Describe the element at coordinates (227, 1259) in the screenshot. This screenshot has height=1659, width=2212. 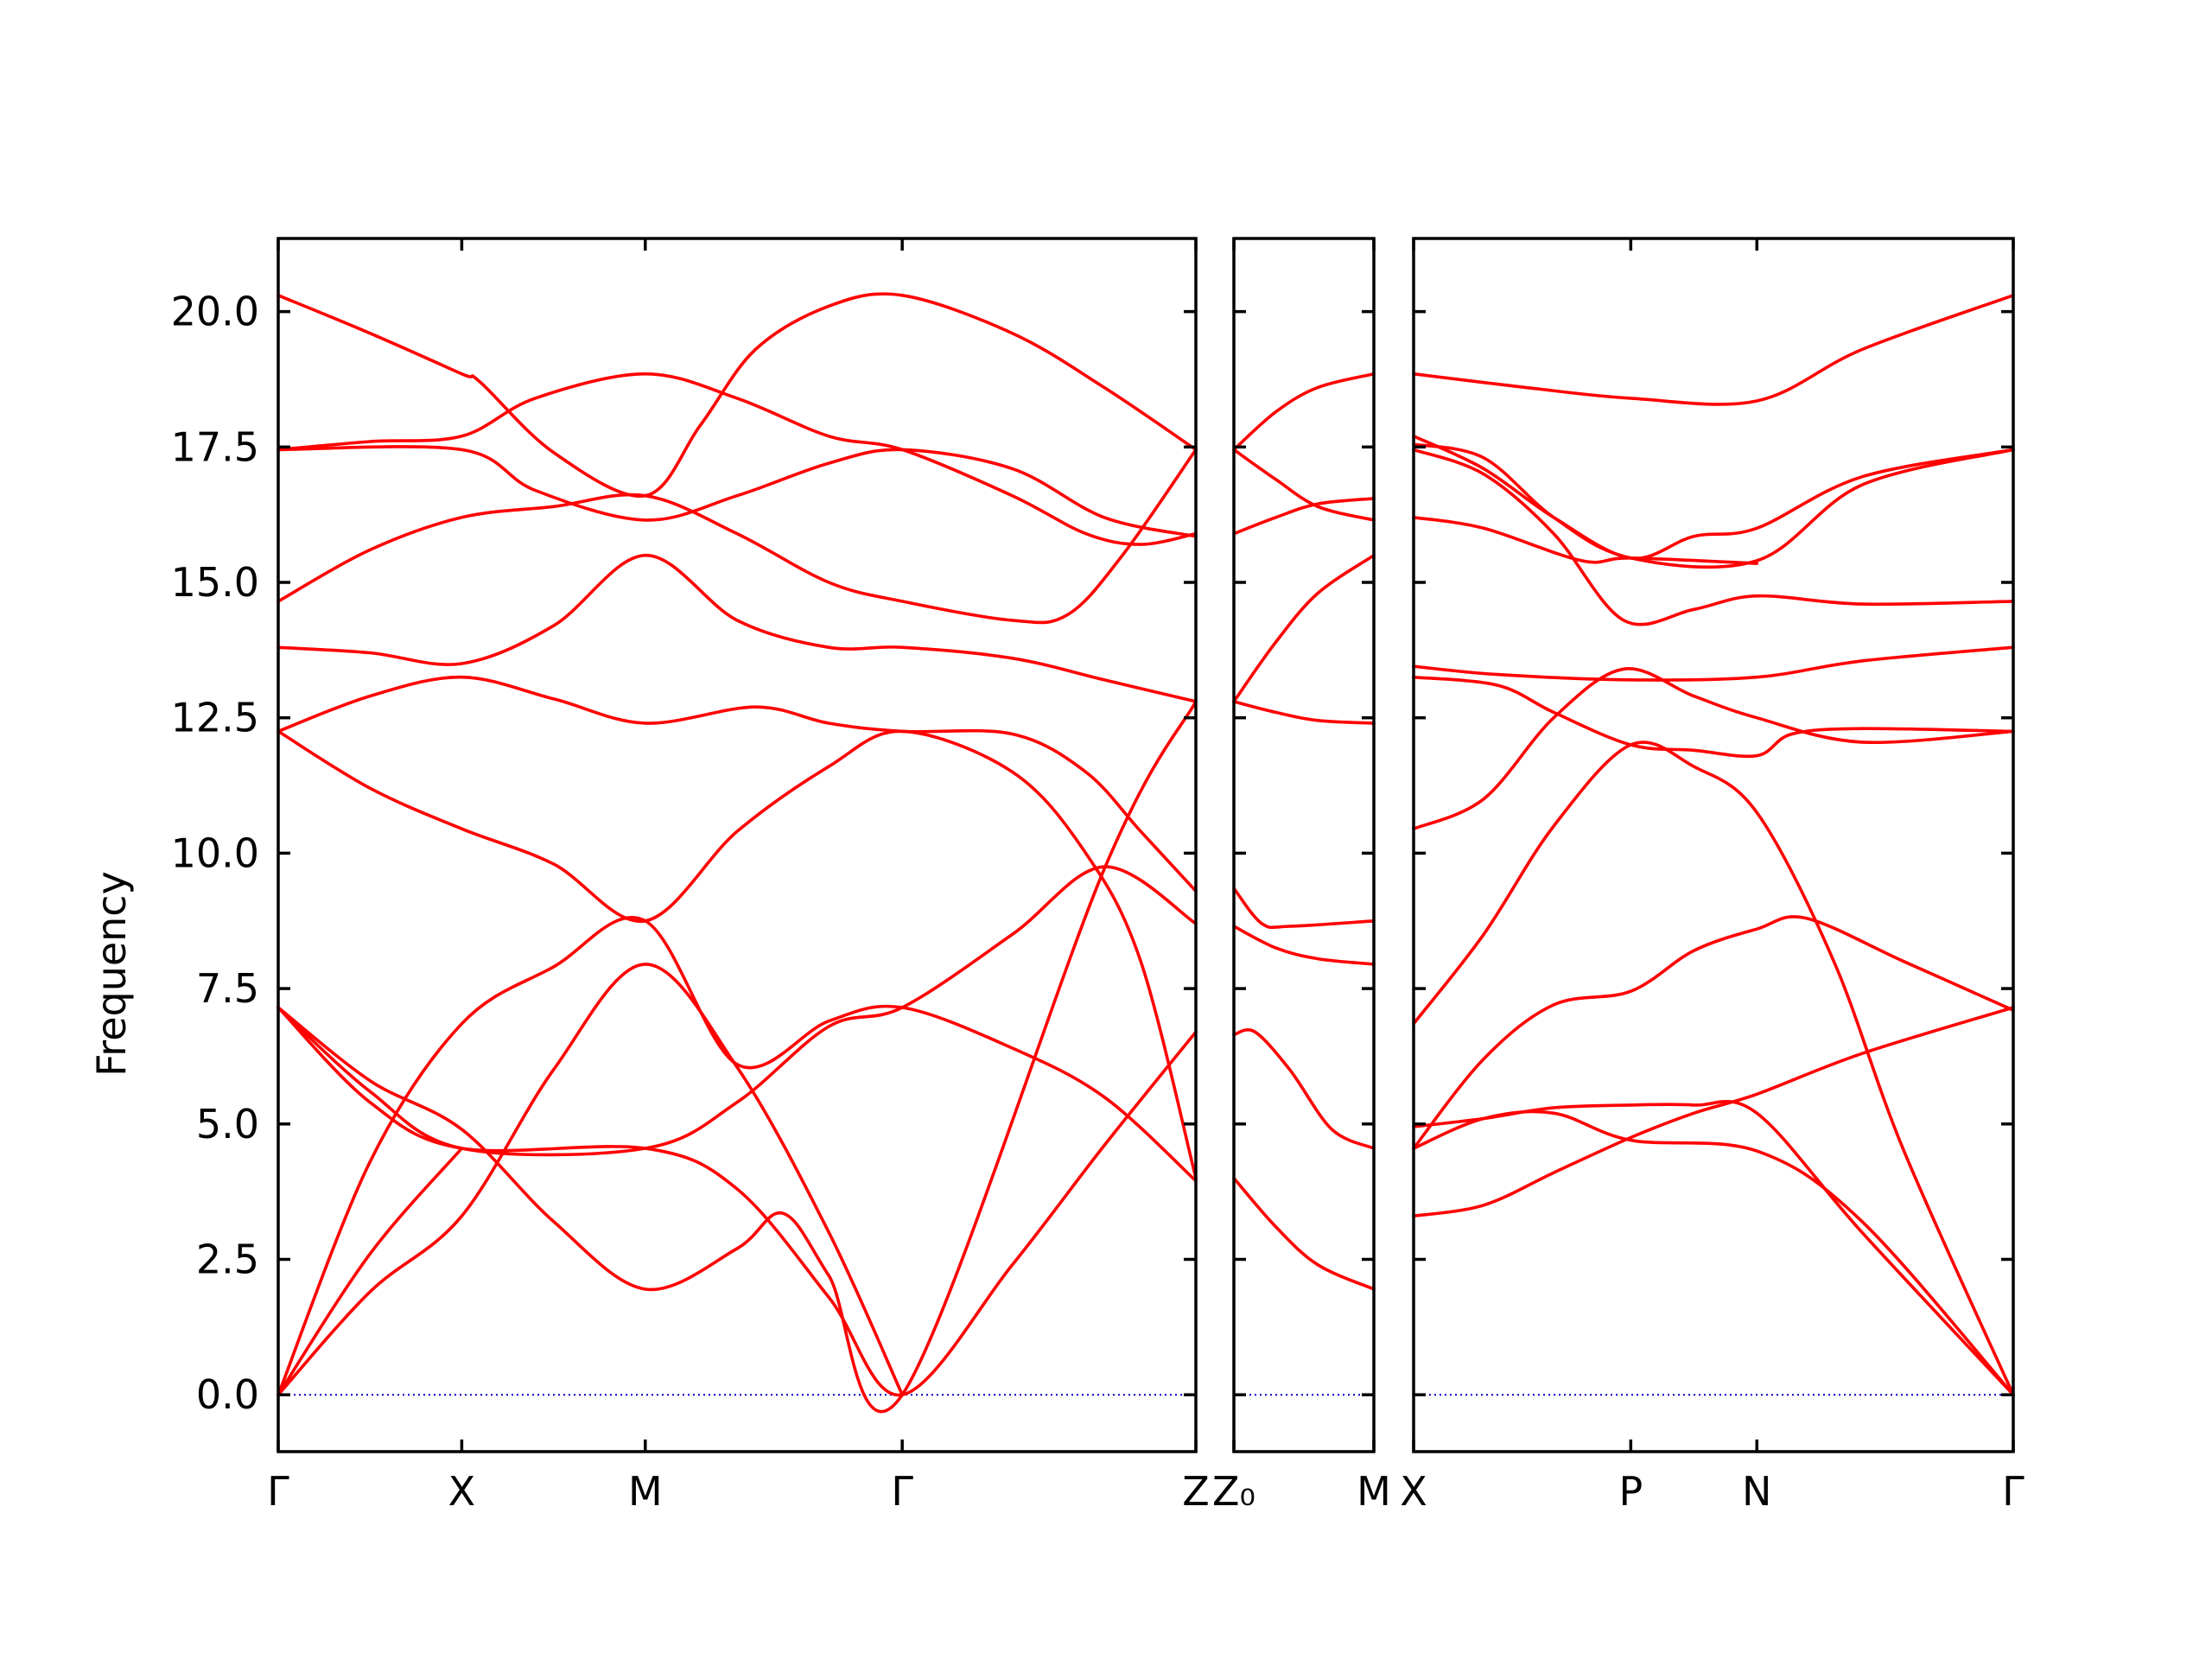
I see `y-tick-label: 2.5` at that location.